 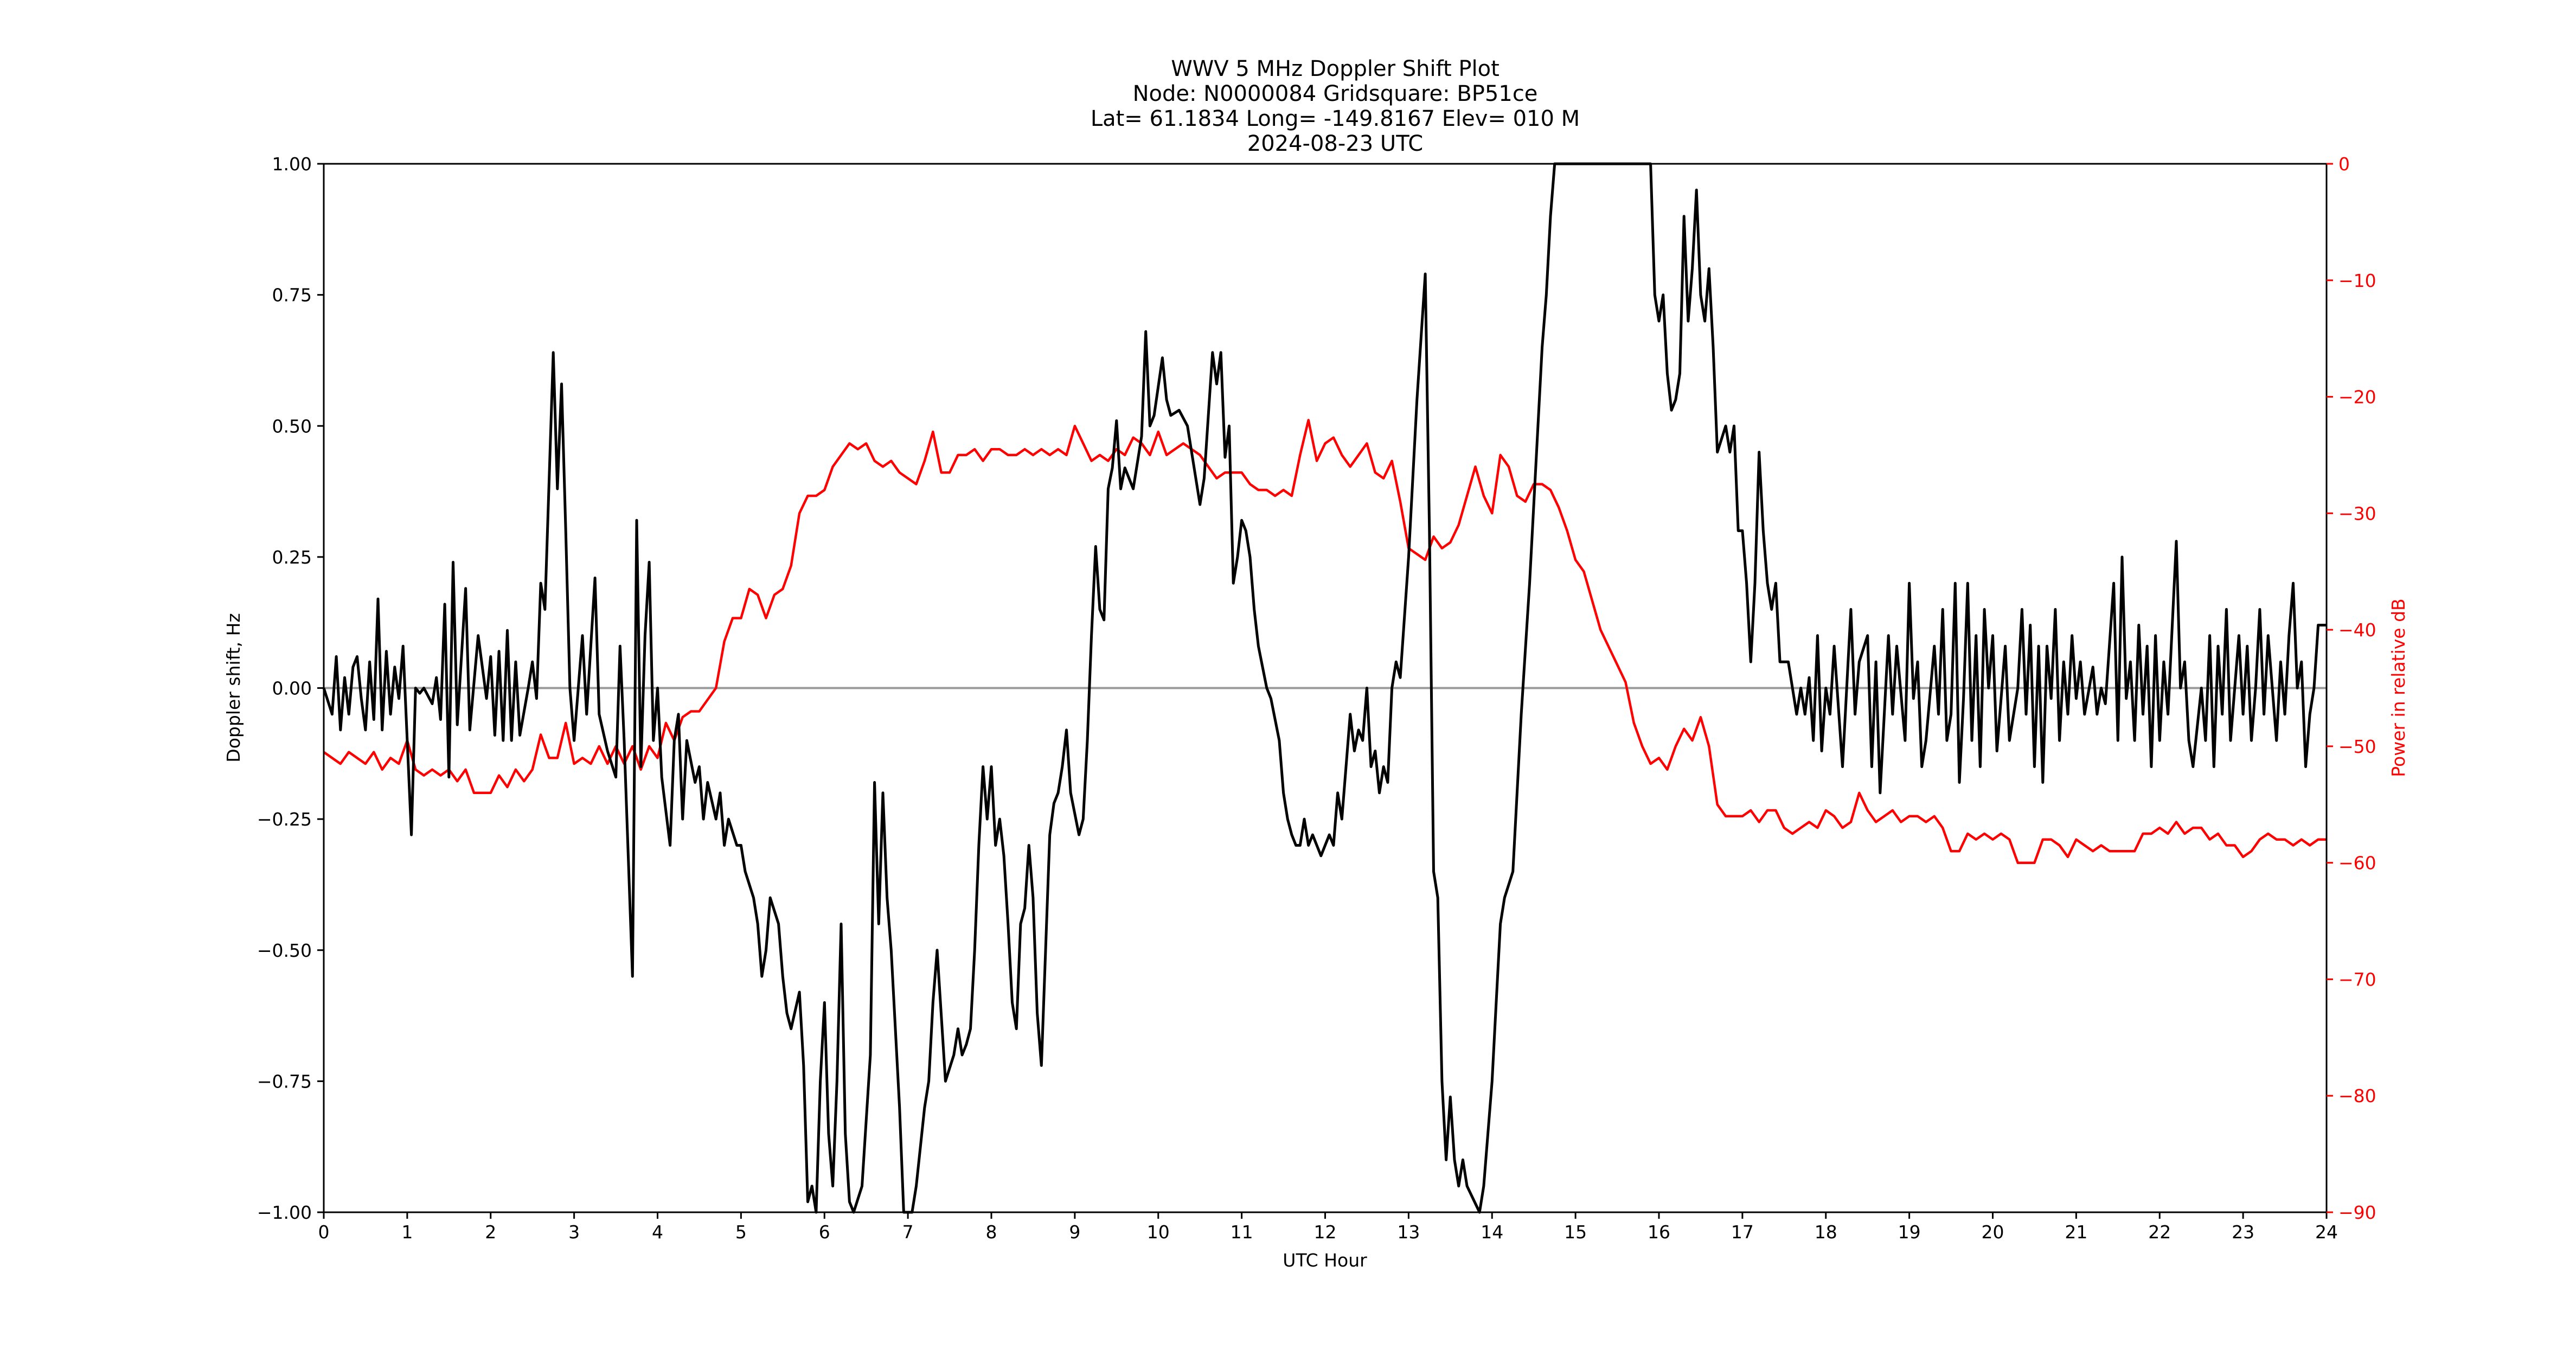 What do you see at coordinates (407, 1232) in the screenshot?
I see `x-tick-label: 1` at bounding box center [407, 1232].